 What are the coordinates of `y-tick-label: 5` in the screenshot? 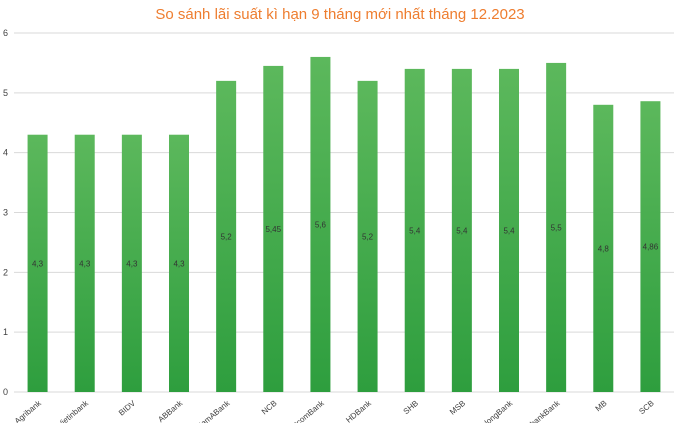 It's located at (5, 93).